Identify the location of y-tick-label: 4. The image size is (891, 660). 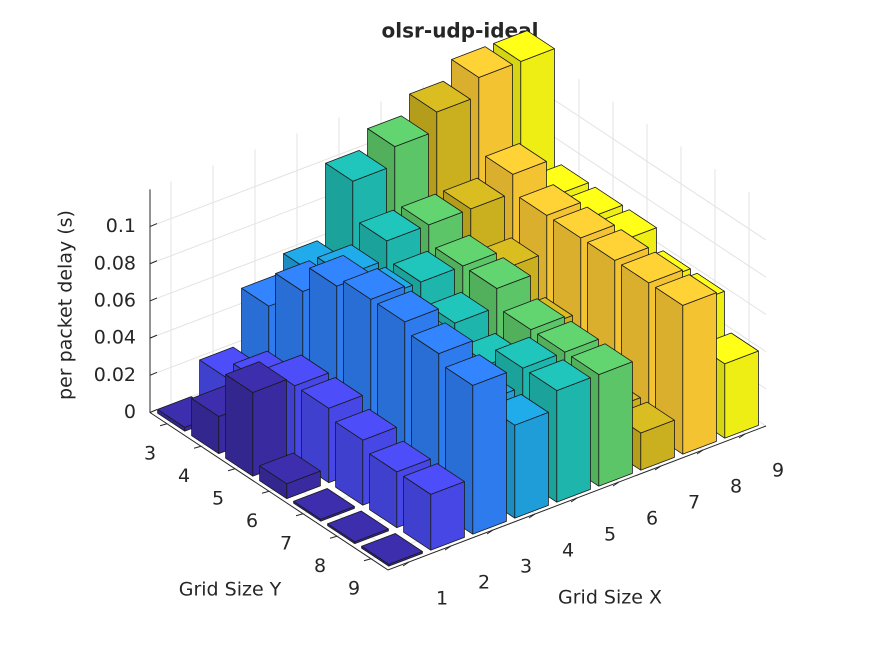
(184, 476).